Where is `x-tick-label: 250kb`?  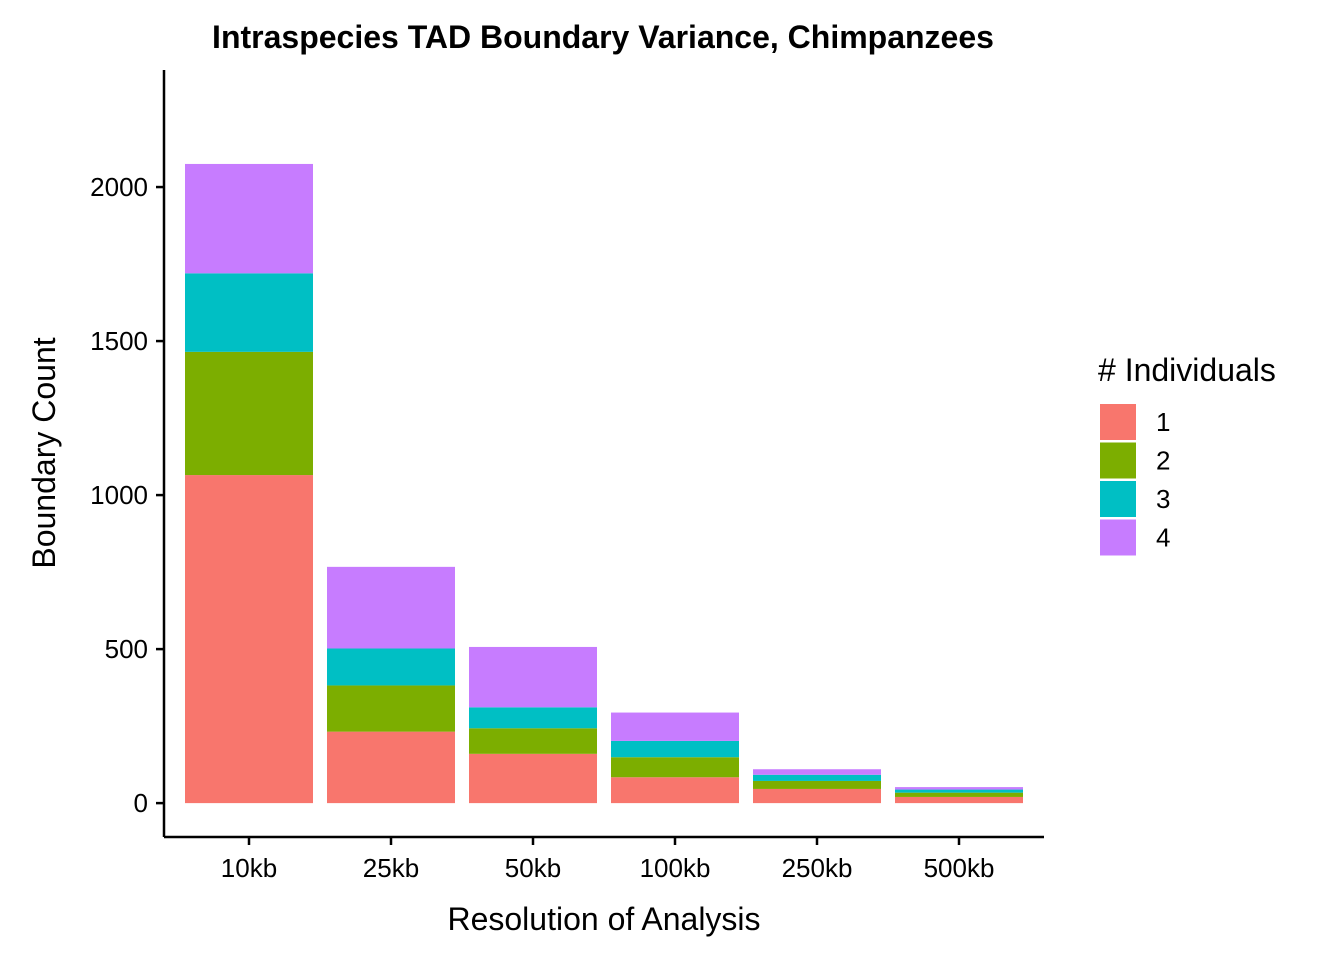 x-tick-label: 250kb is located at coordinates (817, 868).